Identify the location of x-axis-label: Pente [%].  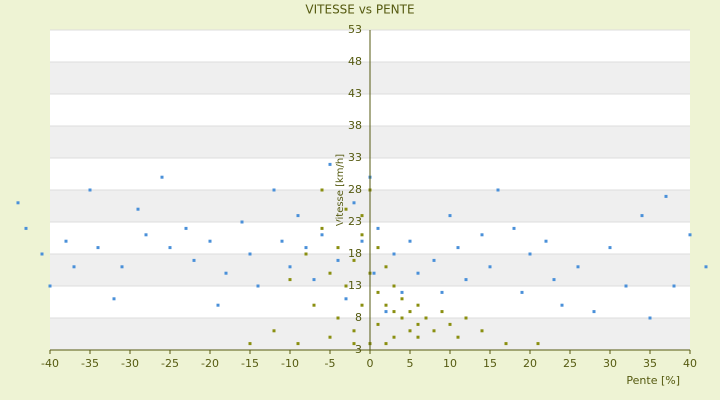
(653, 380).